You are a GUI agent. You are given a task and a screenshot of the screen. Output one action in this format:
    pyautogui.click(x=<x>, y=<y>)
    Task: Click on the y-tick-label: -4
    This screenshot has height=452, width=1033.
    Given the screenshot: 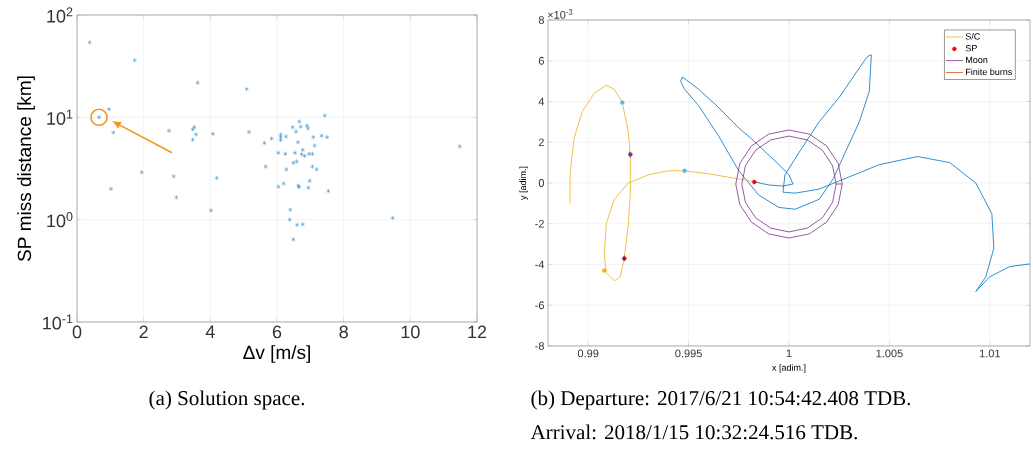 What is the action you would take?
    pyautogui.click(x=540, y=264)
    